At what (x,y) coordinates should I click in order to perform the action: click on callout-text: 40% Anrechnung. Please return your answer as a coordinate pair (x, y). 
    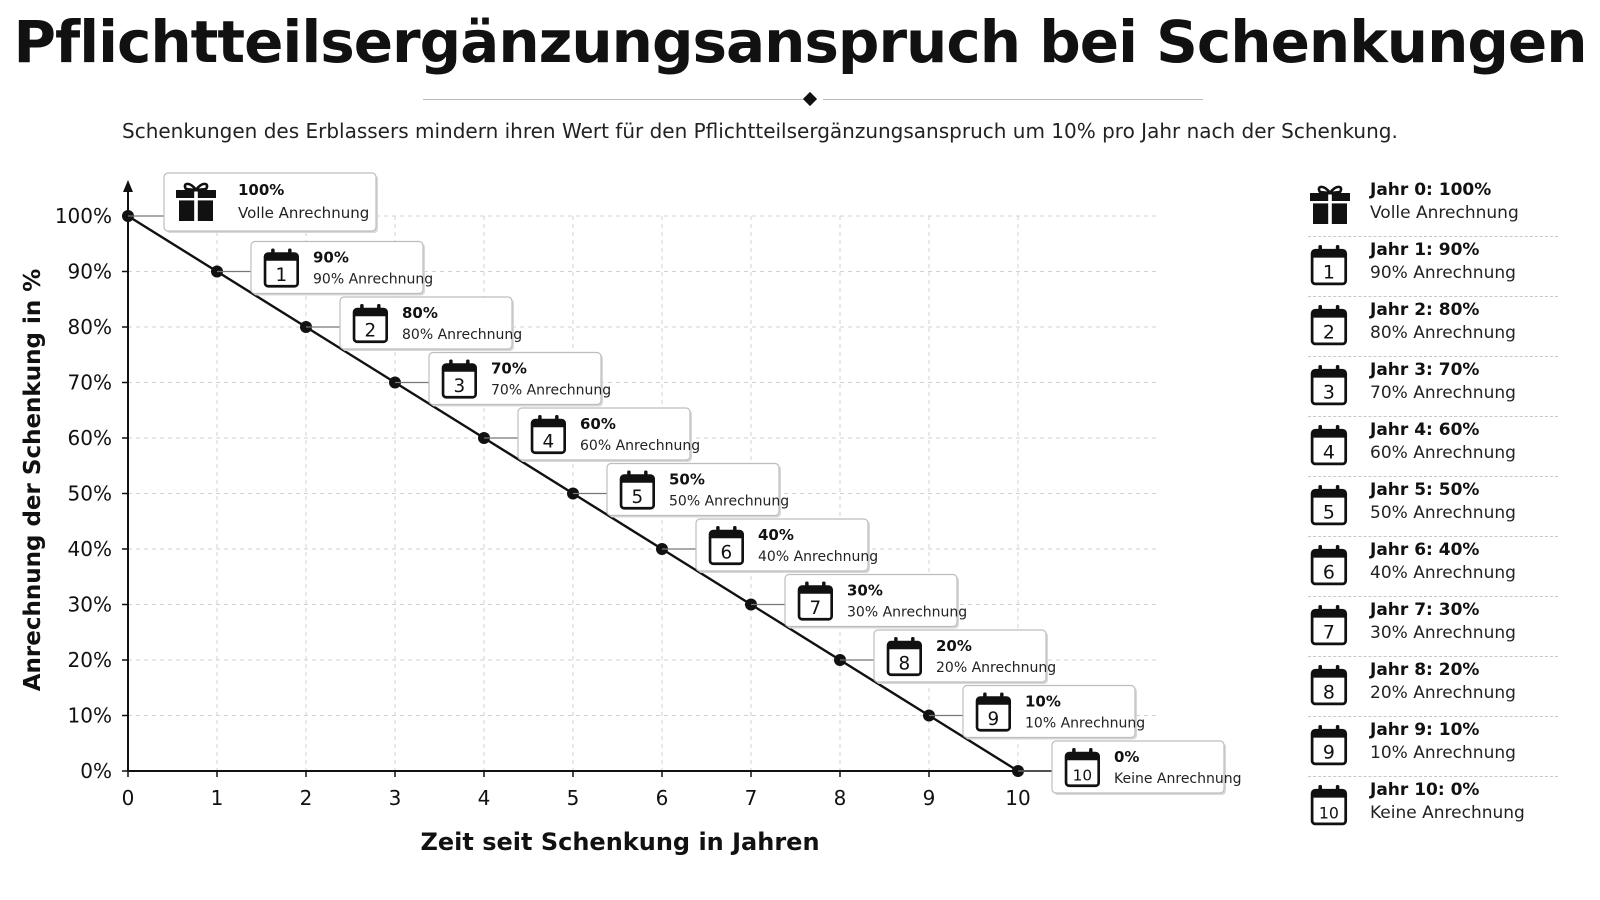
    Looking at the image, I should click on (818, 557).